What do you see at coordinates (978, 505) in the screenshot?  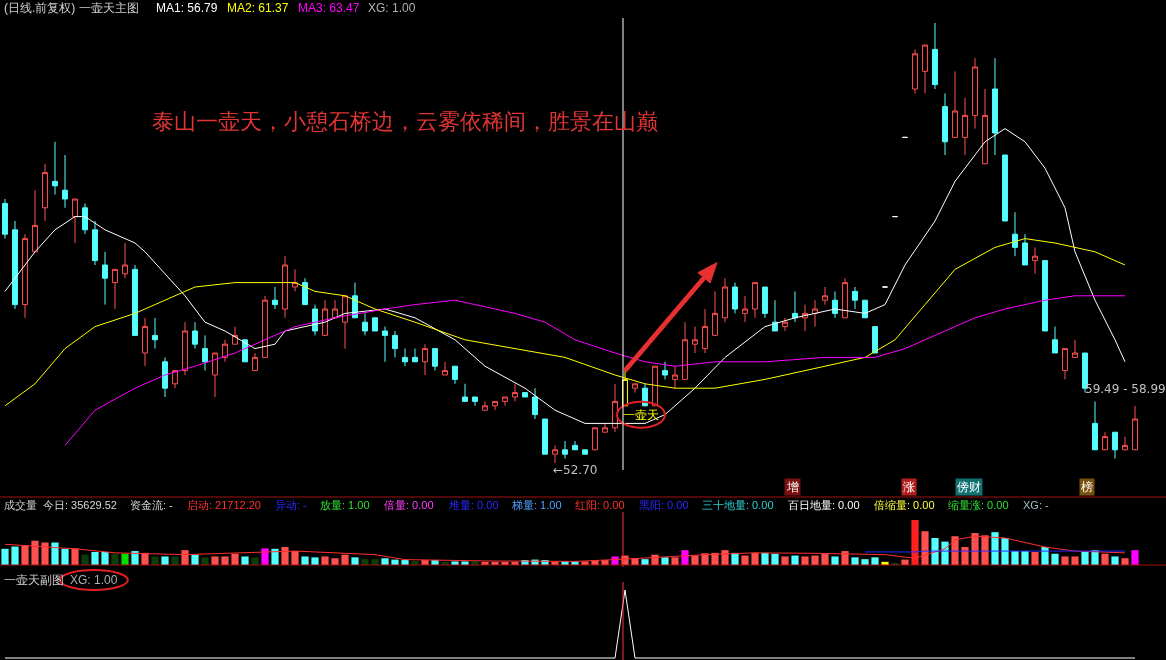 I see `text: 缩量涨: 0.00` at bounding box center [978, 505].